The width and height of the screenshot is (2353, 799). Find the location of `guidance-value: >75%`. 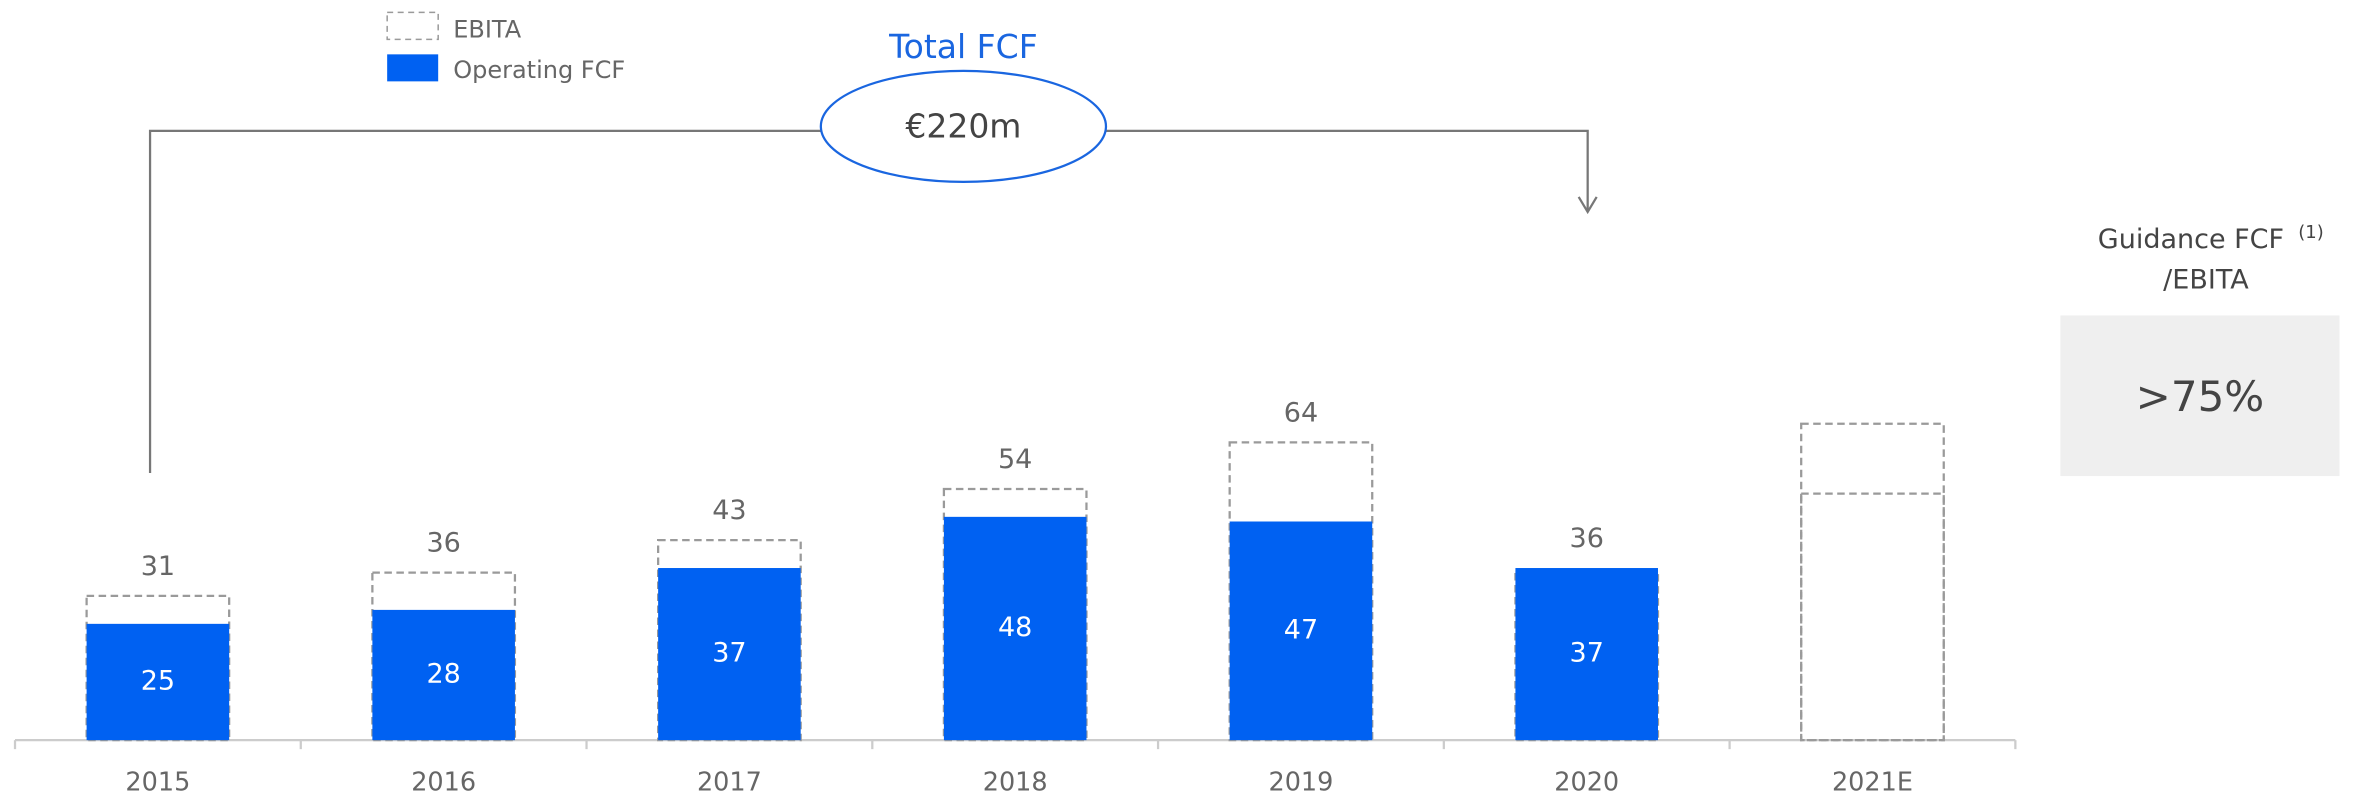

guidance-value: >75% is located at coordinates (2200, 396).